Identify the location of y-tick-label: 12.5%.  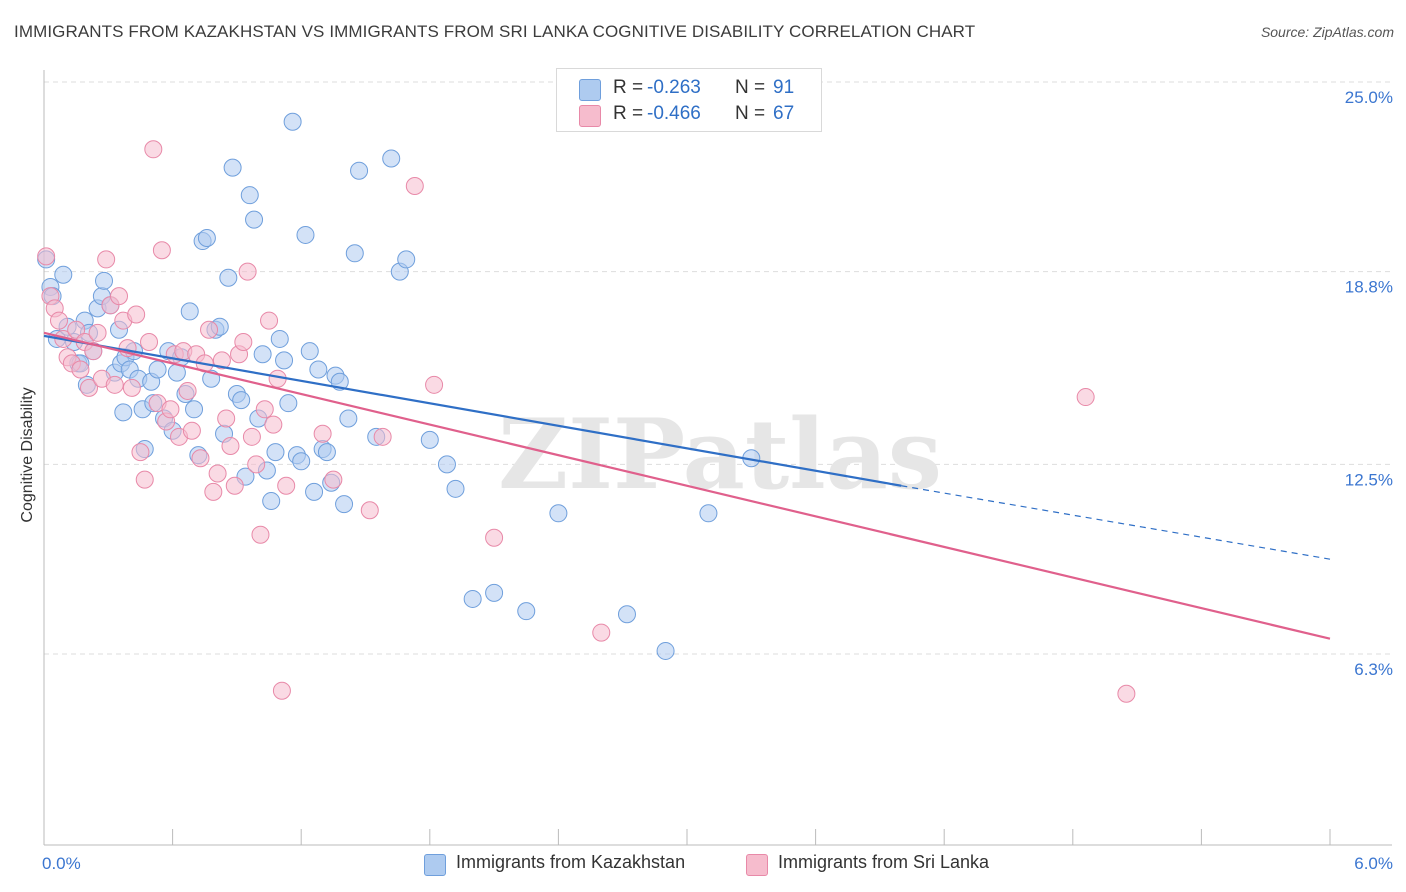
(1369, 479).